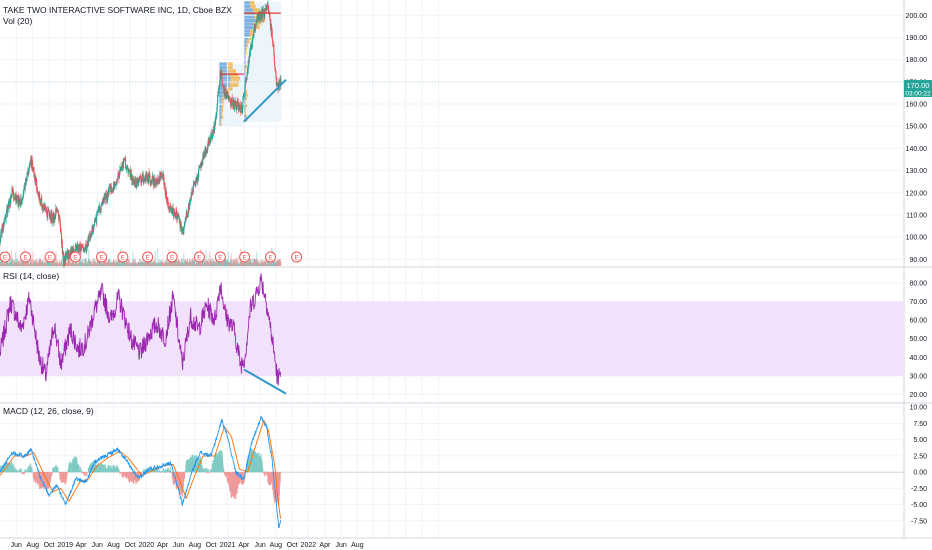 This screenshot has height=550, width=932. Describe the element at coordinates (918, 283) in the screenshot. I see `y-tick-label: 80.00` at that location.